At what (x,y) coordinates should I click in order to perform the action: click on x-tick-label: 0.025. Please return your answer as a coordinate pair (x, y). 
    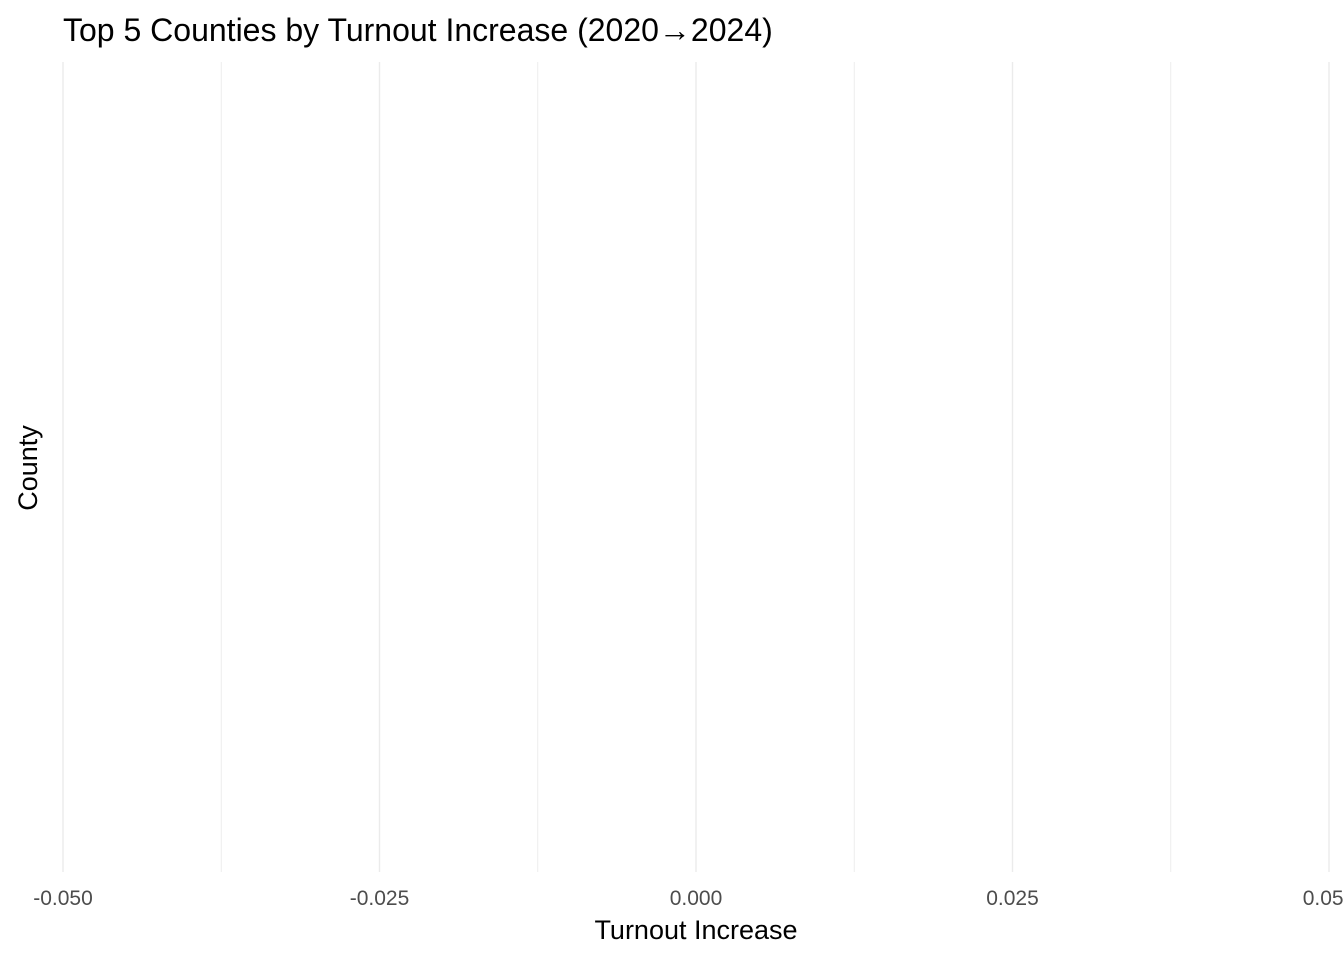
    Looking at the image, I should click on (1012, 898).